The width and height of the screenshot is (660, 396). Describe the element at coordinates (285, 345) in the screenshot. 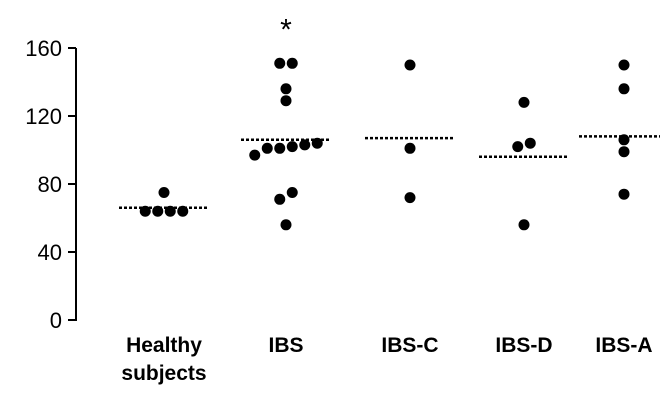

I see `category-label: IBS` at that location.